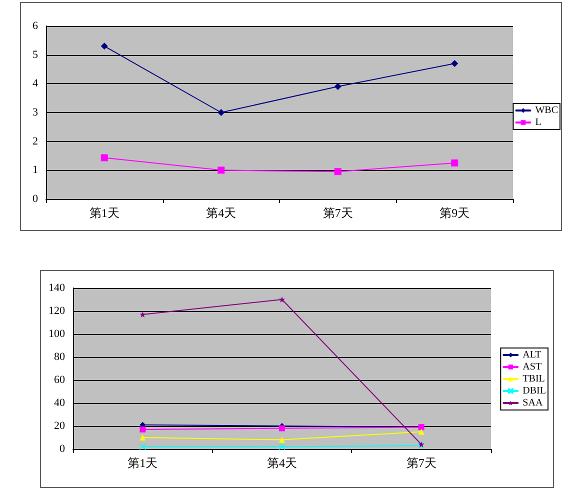 The width and height of the screenshot is (584, 490). What do you see at coordinates (35, 141) in the screenshot?
I see `y-tick-label: 2` at bounding box center [35, 141].